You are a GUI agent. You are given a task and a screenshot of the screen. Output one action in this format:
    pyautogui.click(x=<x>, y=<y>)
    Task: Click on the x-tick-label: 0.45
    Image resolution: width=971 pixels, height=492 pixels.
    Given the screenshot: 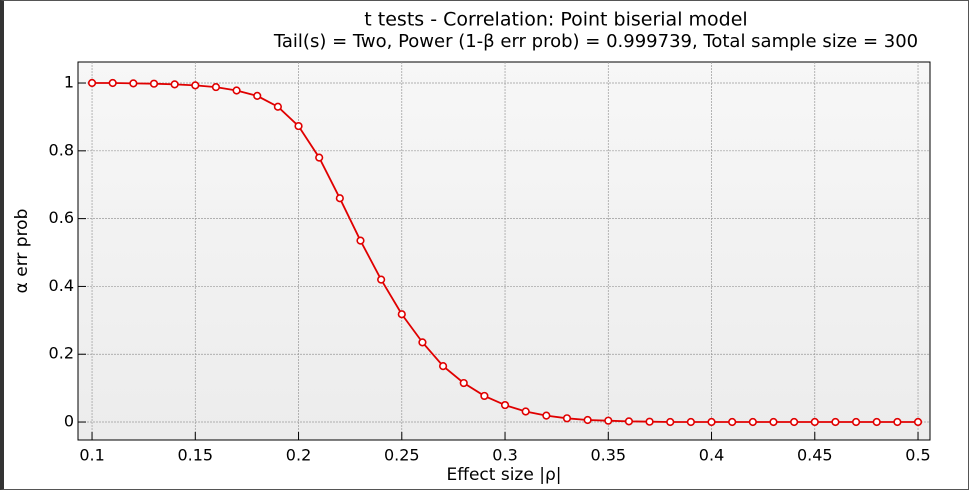 What is the action you would take?
    pyautogui.click(x=815, y=455)
    